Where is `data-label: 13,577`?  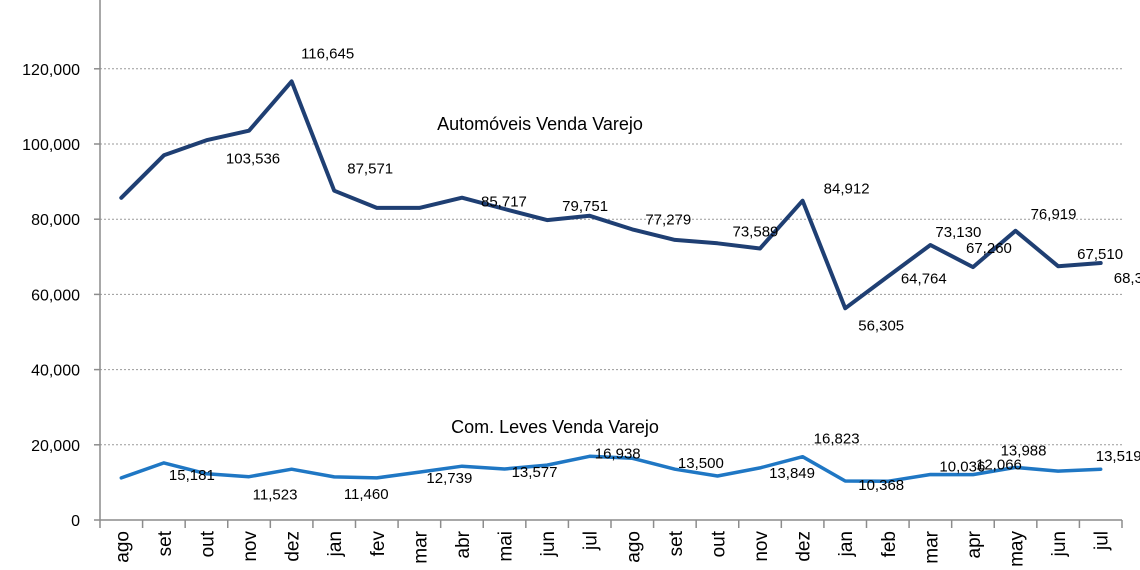
data-label: 13,577 is located at coordinates (535, 472).